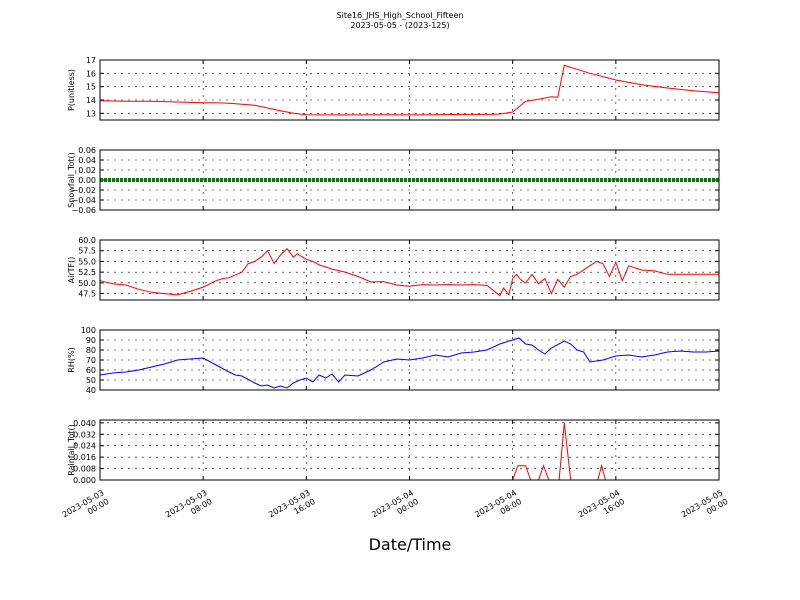  What do you see at coordinates (71, 359) in the screenshot?
I see `y-axis-label: RH(%)` at bounding box center [71, 359].